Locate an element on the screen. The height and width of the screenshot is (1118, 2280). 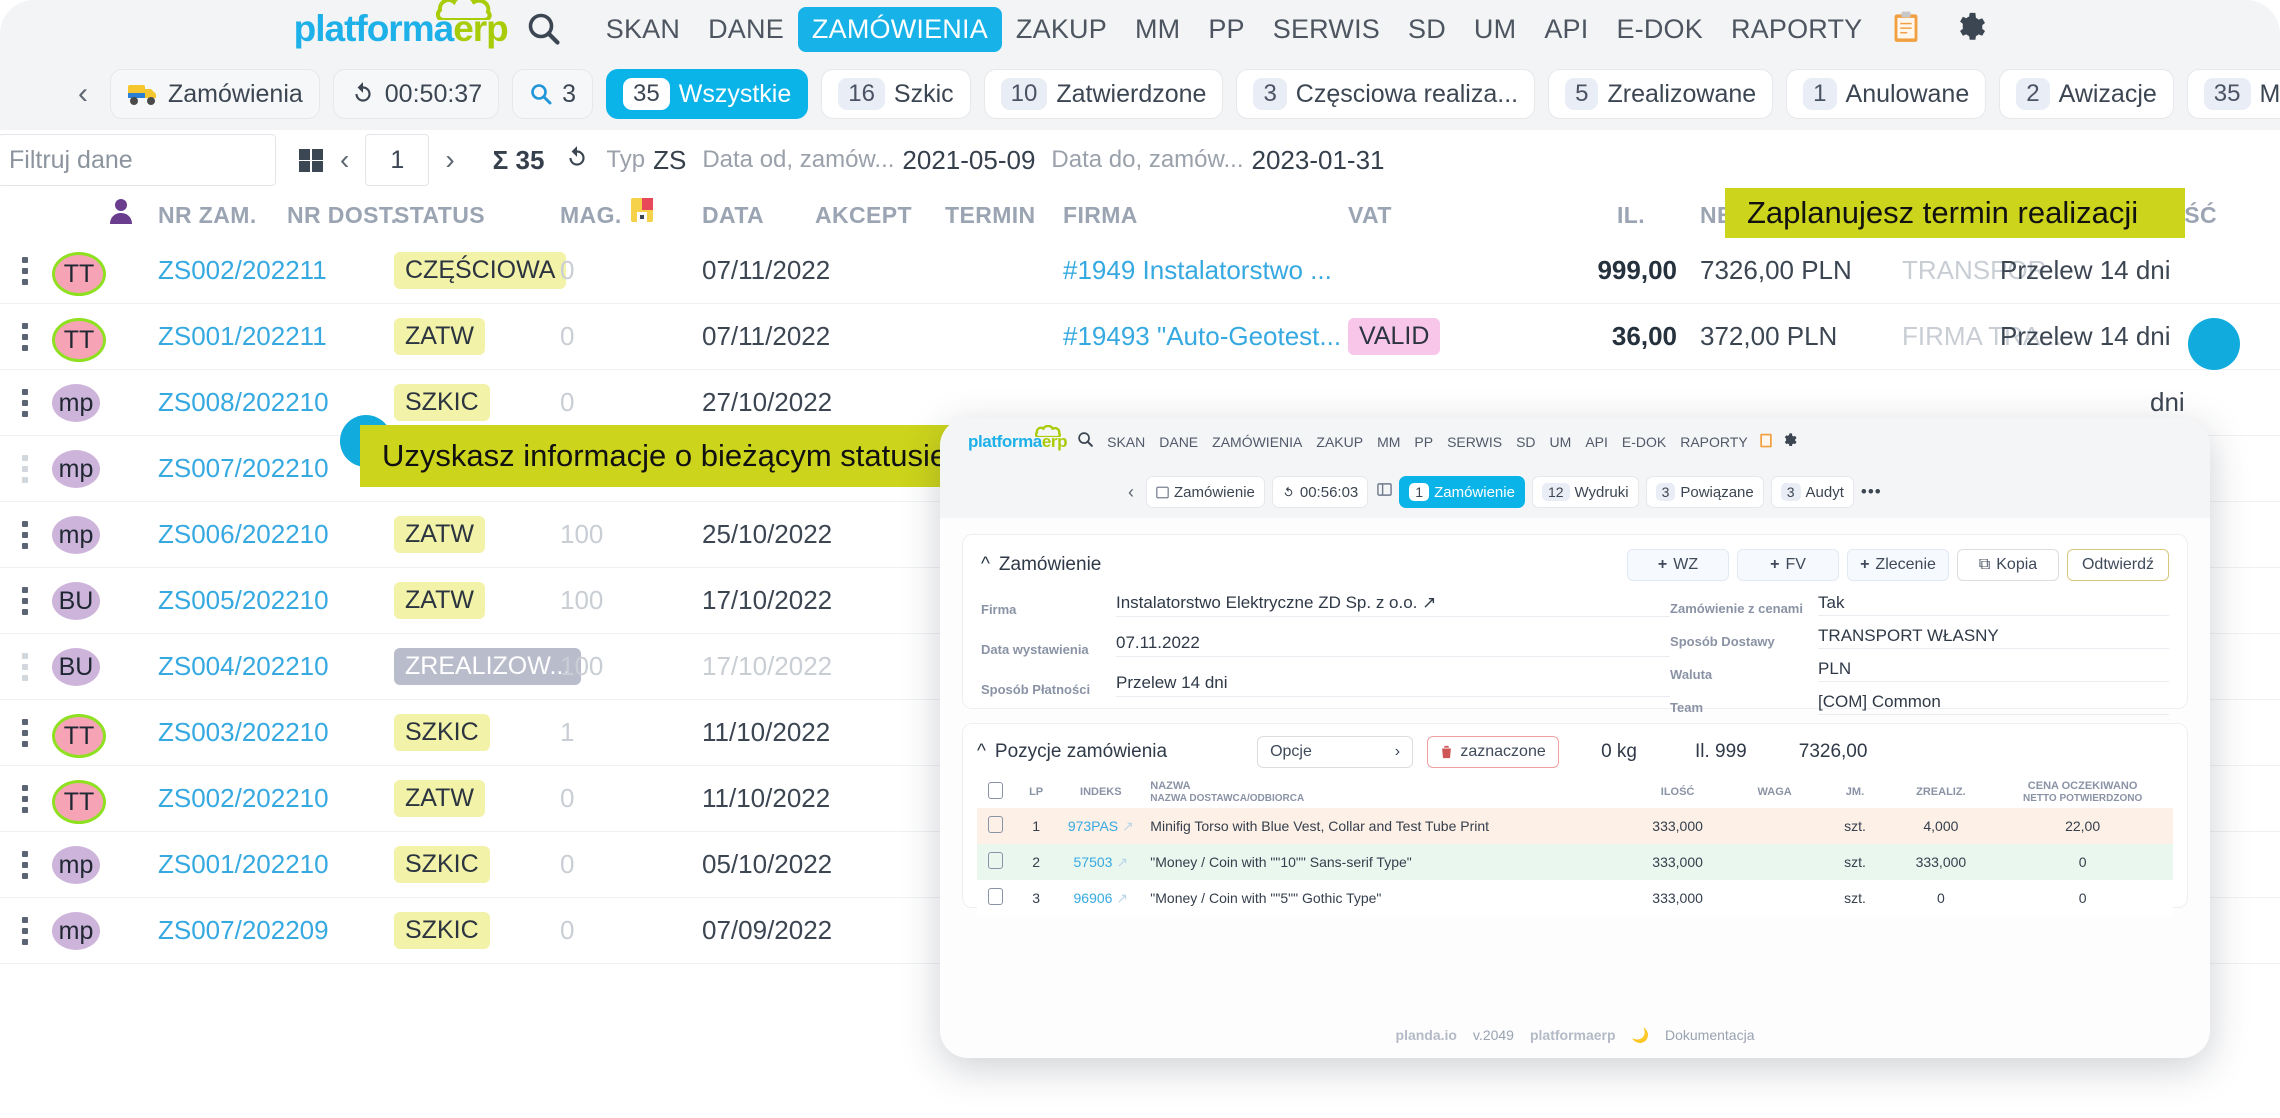
overlay-logo: platformaerp is located at coordinates (1018, 438).